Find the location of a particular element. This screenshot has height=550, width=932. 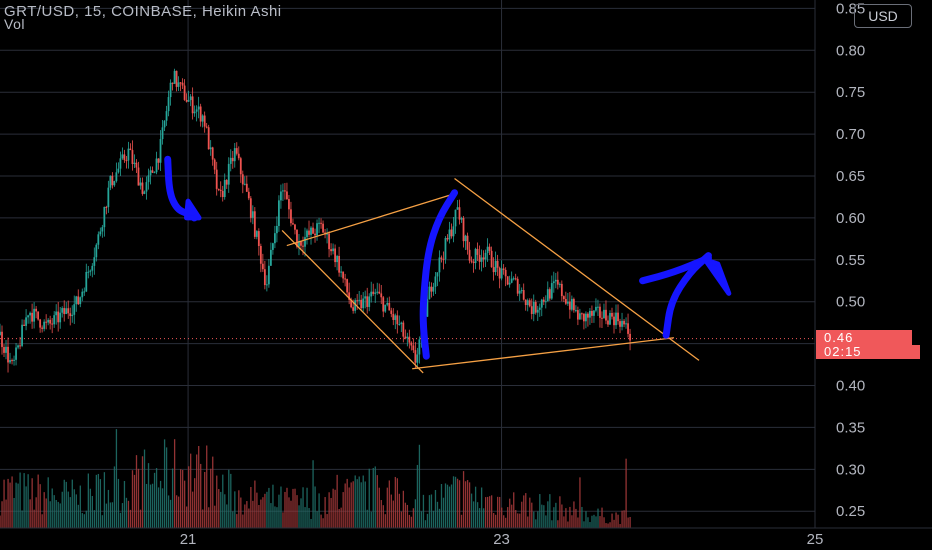

price-tick-label: 0.50 is located at coordinates (850, 302).